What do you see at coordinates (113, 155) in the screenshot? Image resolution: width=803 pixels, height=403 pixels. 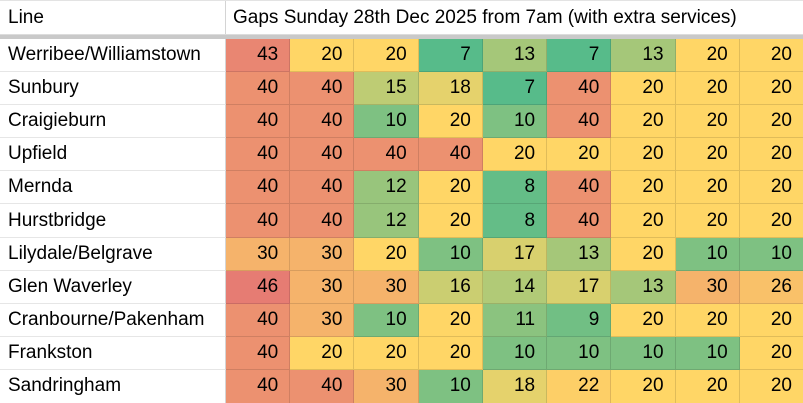 I see `row-label-line-name: Upfield` at bounding box center [113, 155].